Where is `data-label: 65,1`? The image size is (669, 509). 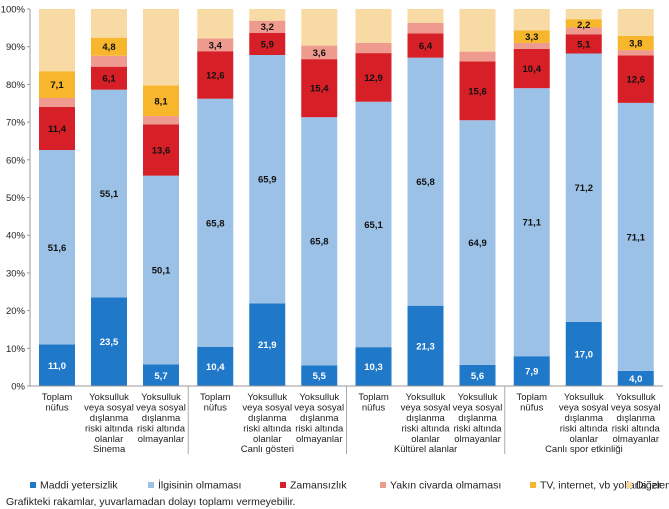
data-label: 65,1 is located at coordinates (373, 225).